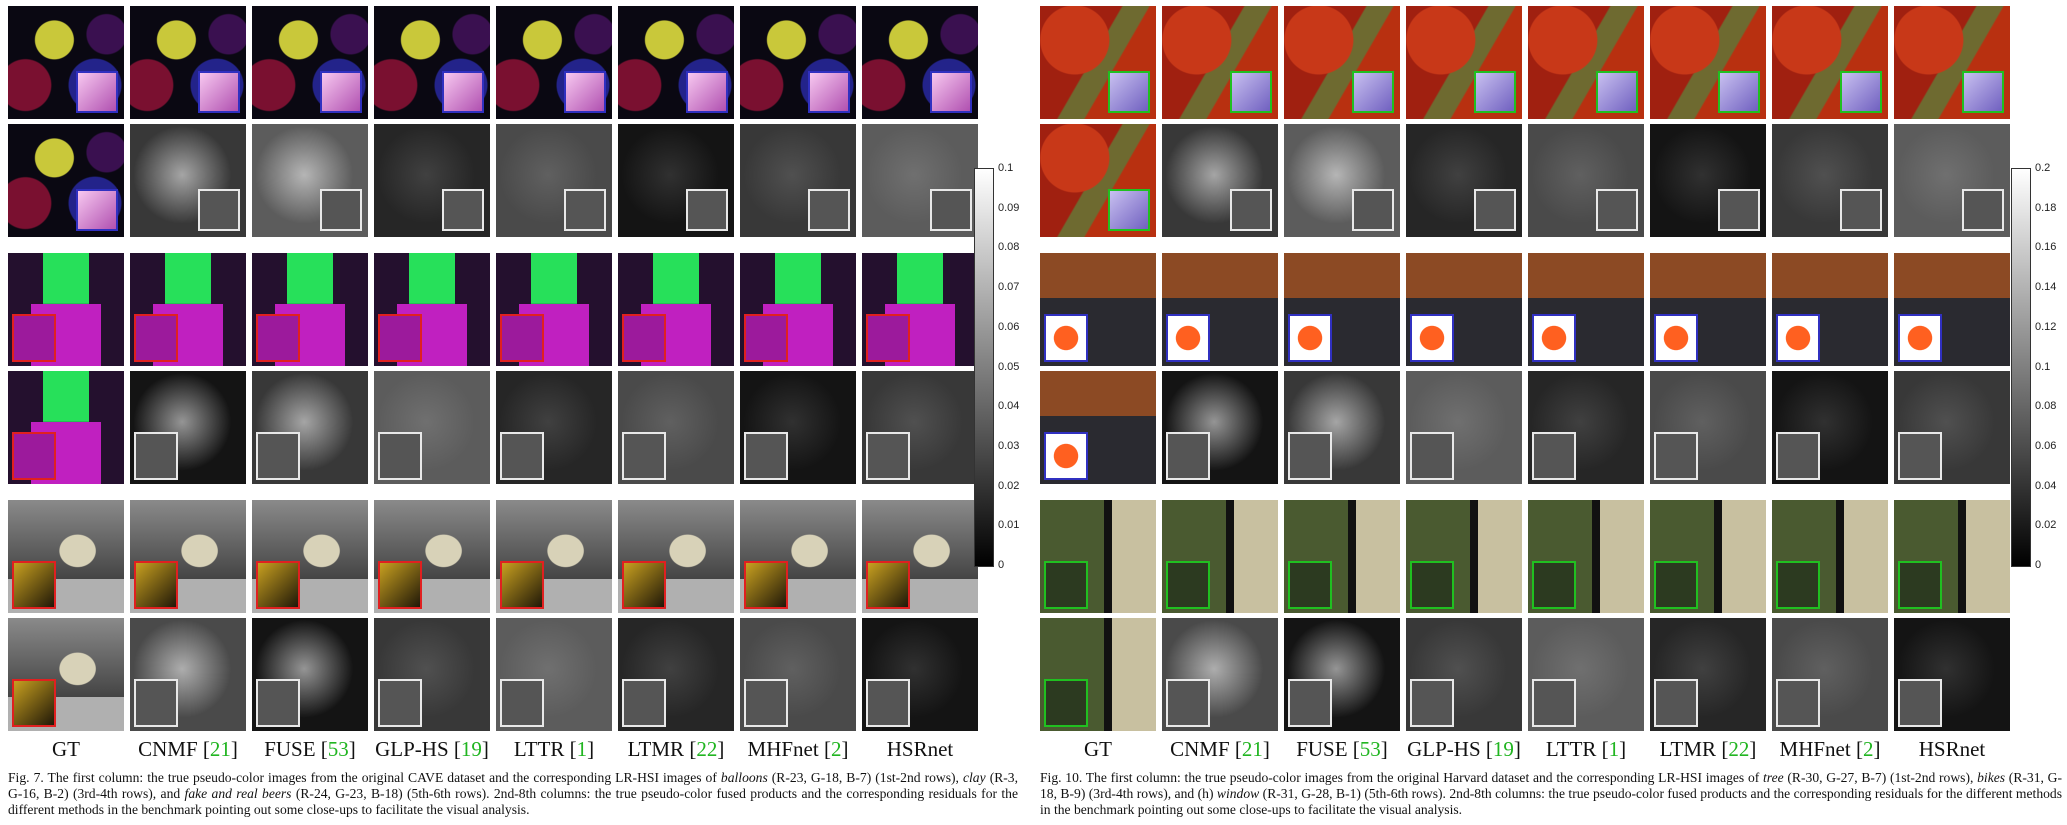  I want to click on harvard-window-residual-col7-image, so click(1830, 674).